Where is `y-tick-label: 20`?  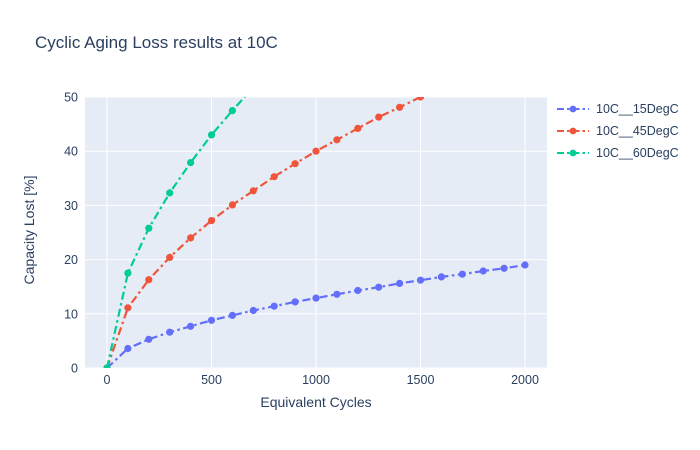 y-tick-label: 20 is located at coordinates (71, 260).